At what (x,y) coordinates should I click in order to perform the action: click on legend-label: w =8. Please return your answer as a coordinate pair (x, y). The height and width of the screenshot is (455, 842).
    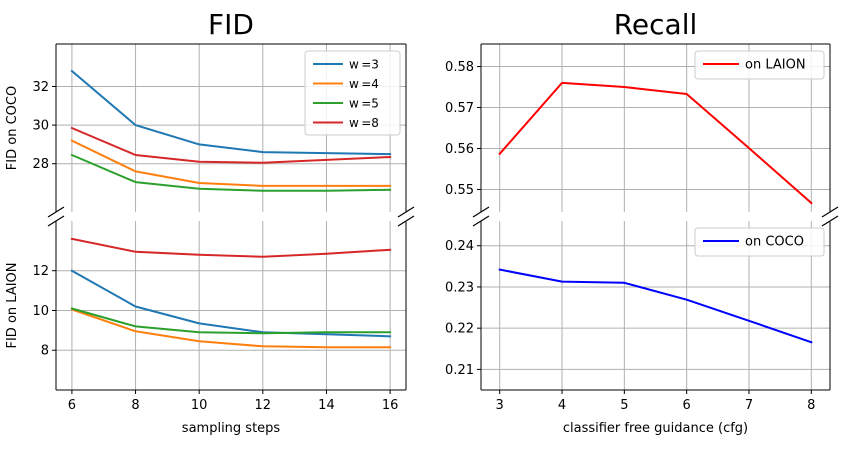
    Looking at the image, I should click on (364, 123).